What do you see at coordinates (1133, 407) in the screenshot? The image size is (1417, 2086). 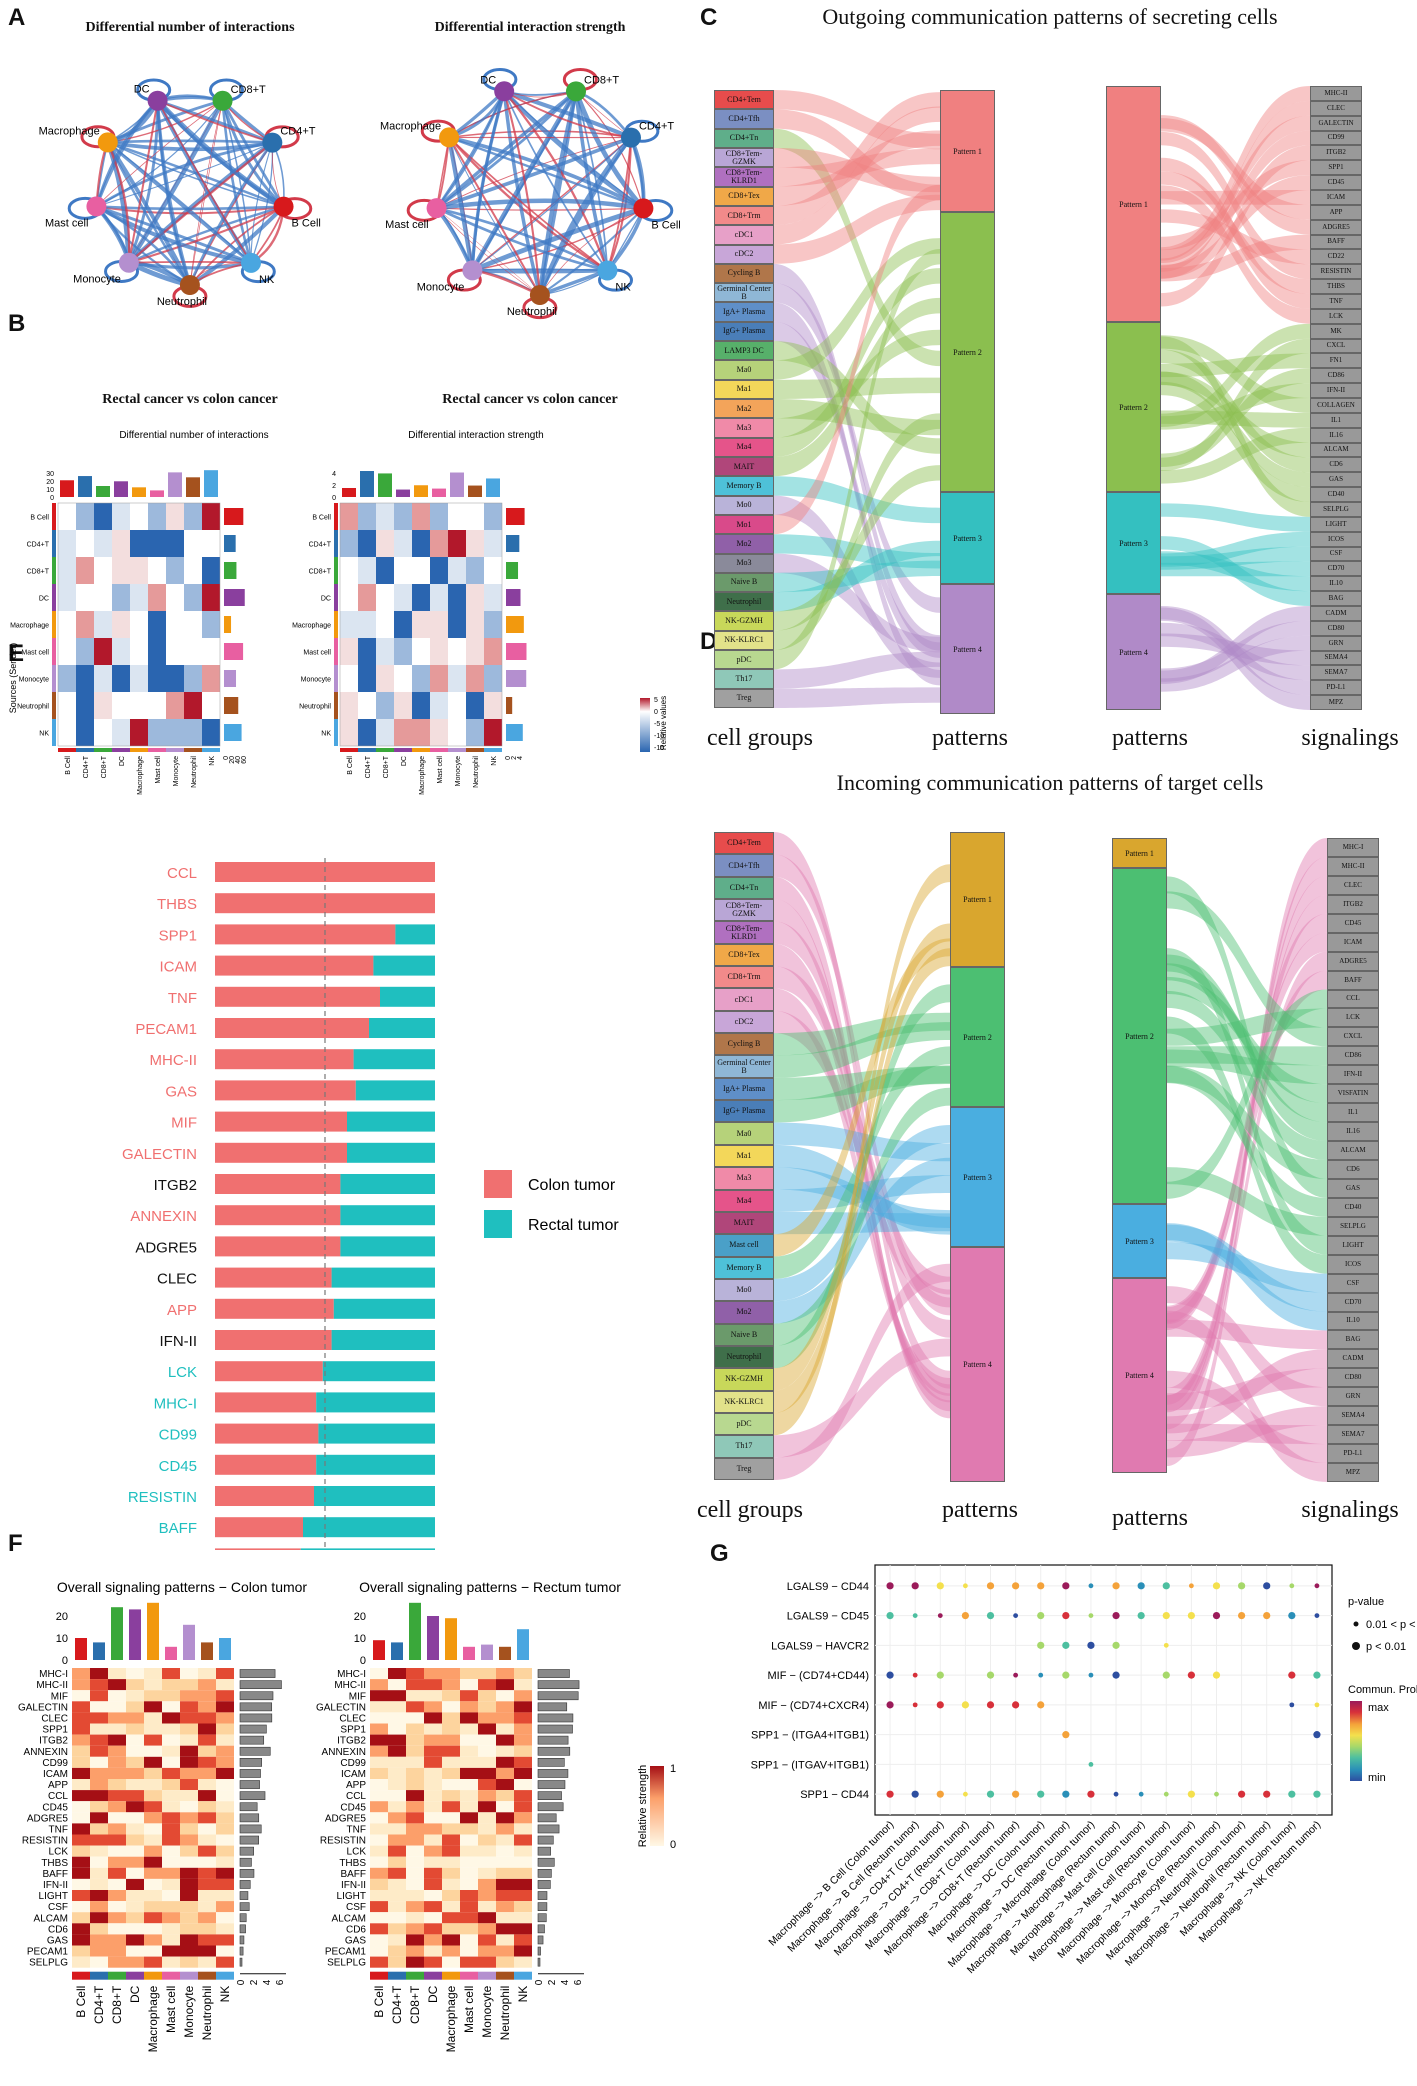 I see `pattern-box: Pattern 2` at bounding box center [1133, 407].